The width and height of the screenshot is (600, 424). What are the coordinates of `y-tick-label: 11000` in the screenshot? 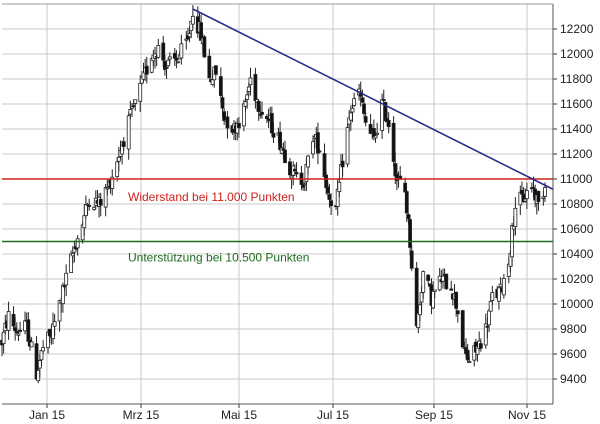 It's located at (576, 179).